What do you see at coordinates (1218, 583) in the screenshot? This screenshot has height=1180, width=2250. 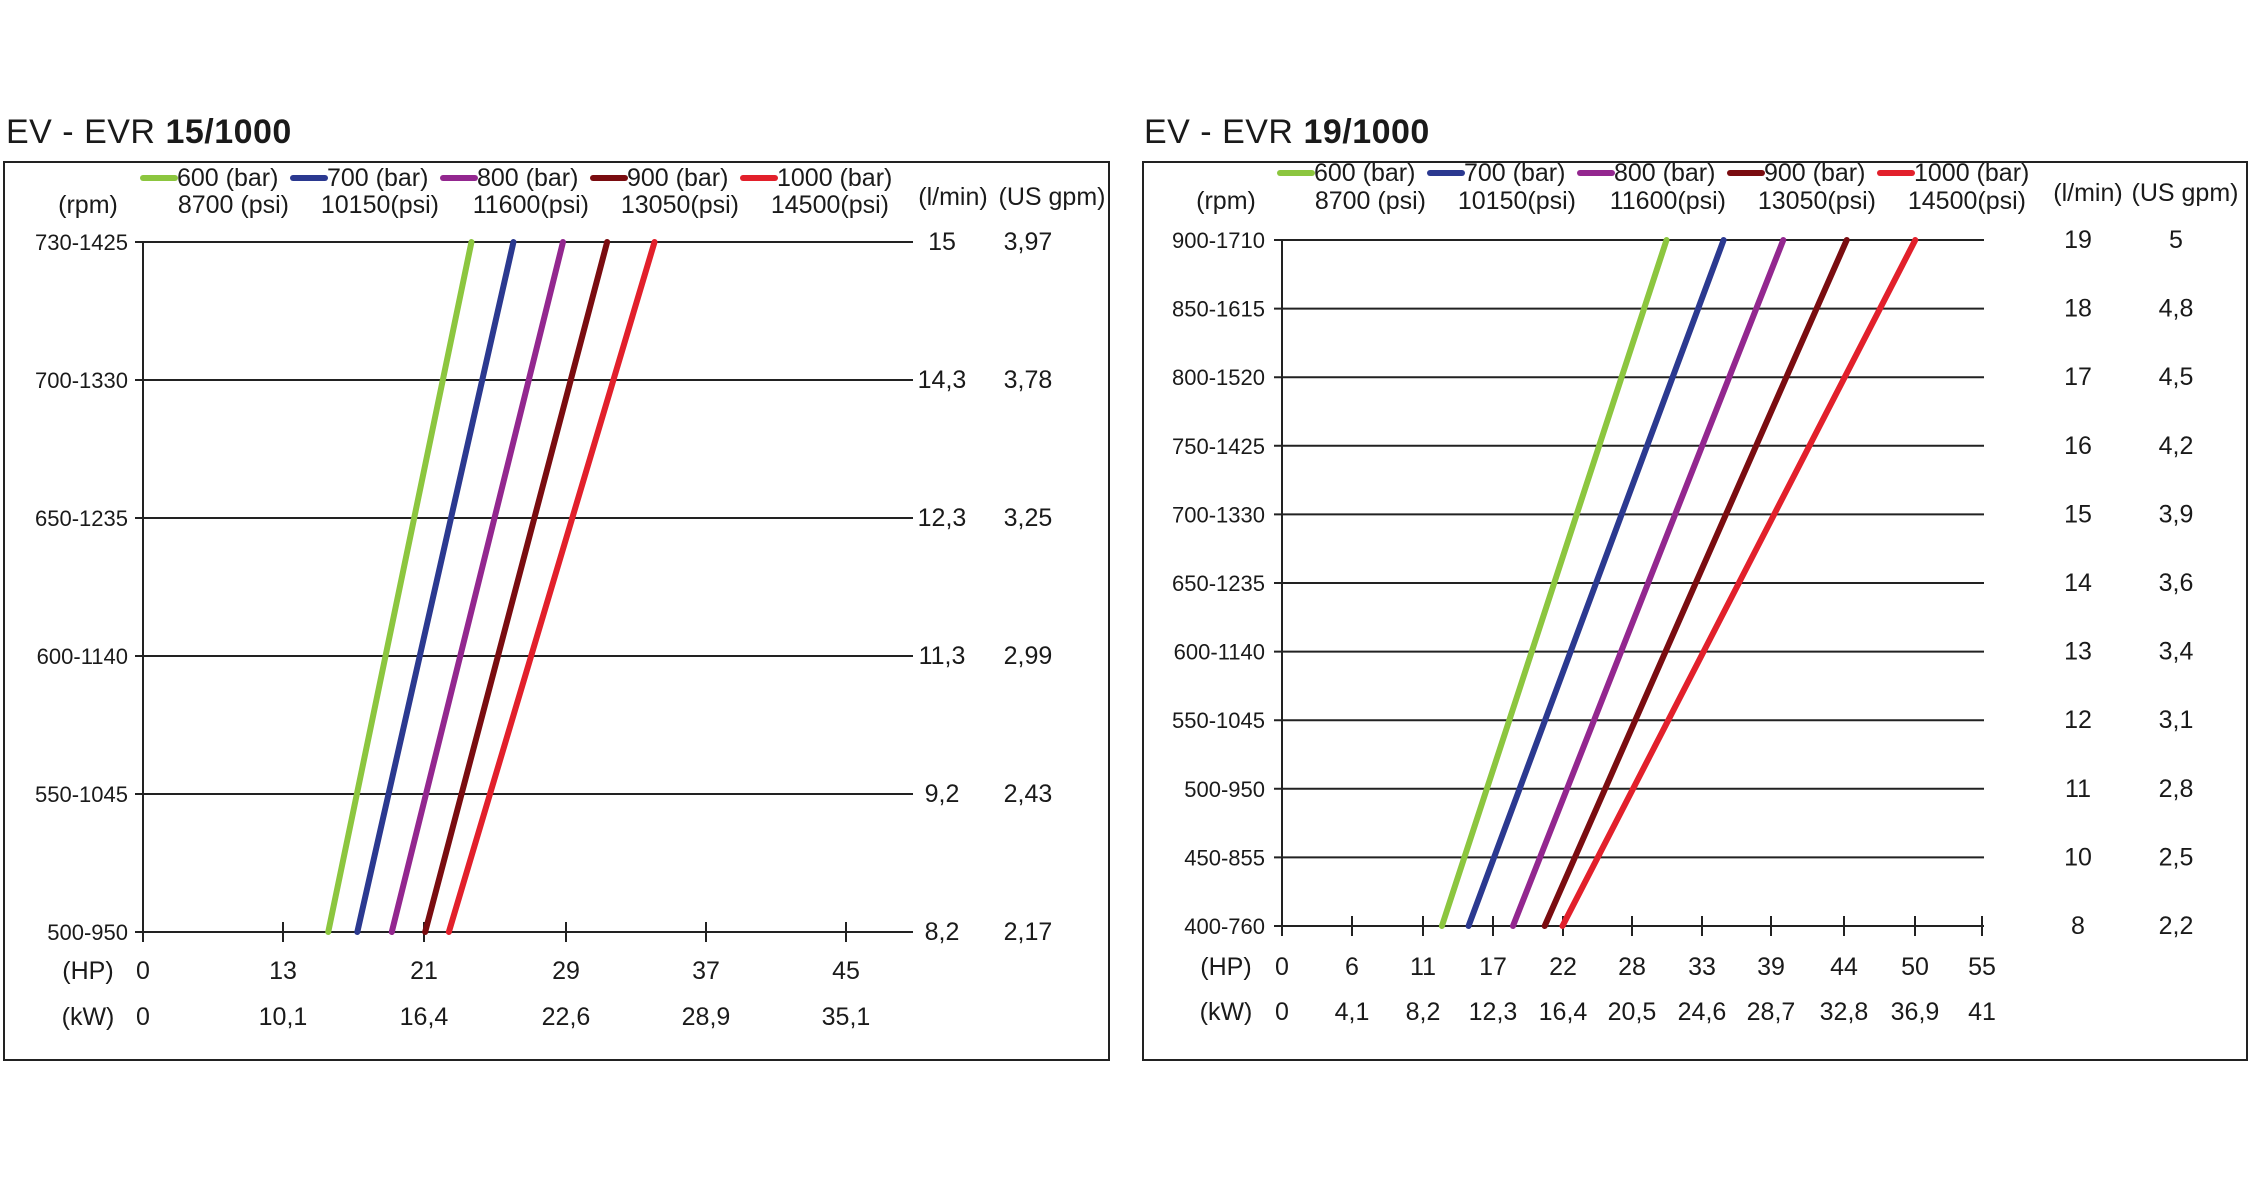 I see `y-tick-label-rpm: 650-1235` at bounding box center [1218, 583].